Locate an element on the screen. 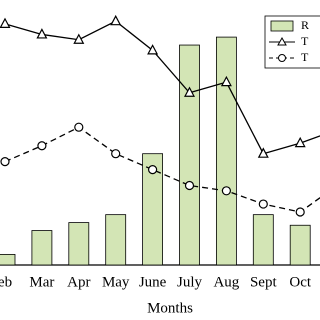  legend-label: R is located at coordinates (305, 25).